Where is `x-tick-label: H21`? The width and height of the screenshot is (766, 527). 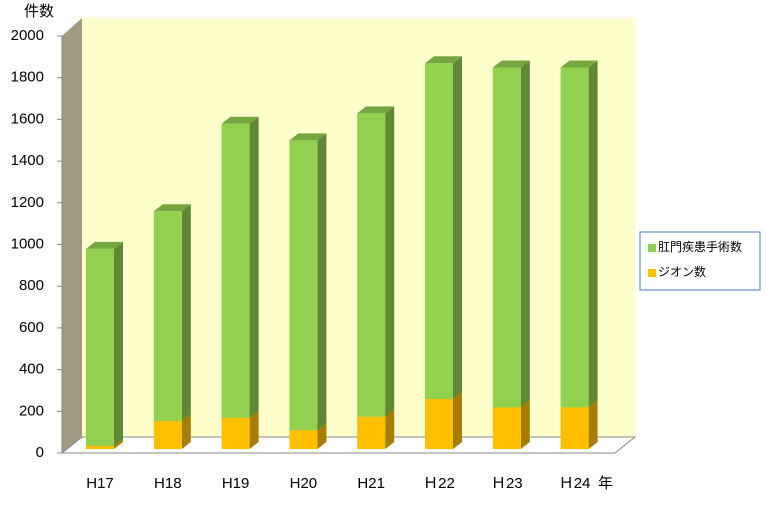
x-tick-label: H21 is located at coordinates (371, 483).